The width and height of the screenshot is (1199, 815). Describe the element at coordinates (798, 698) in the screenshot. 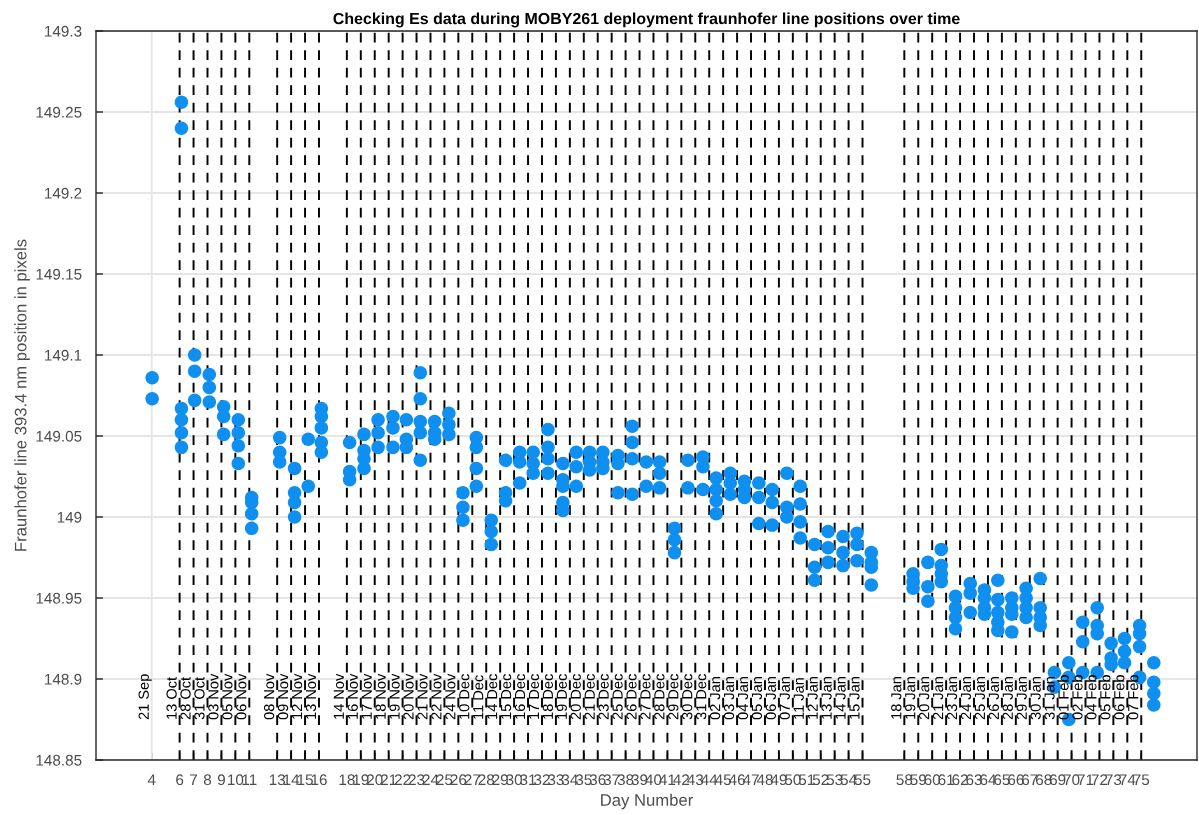

I see `ref-line-label: 11 Jan` at that location.